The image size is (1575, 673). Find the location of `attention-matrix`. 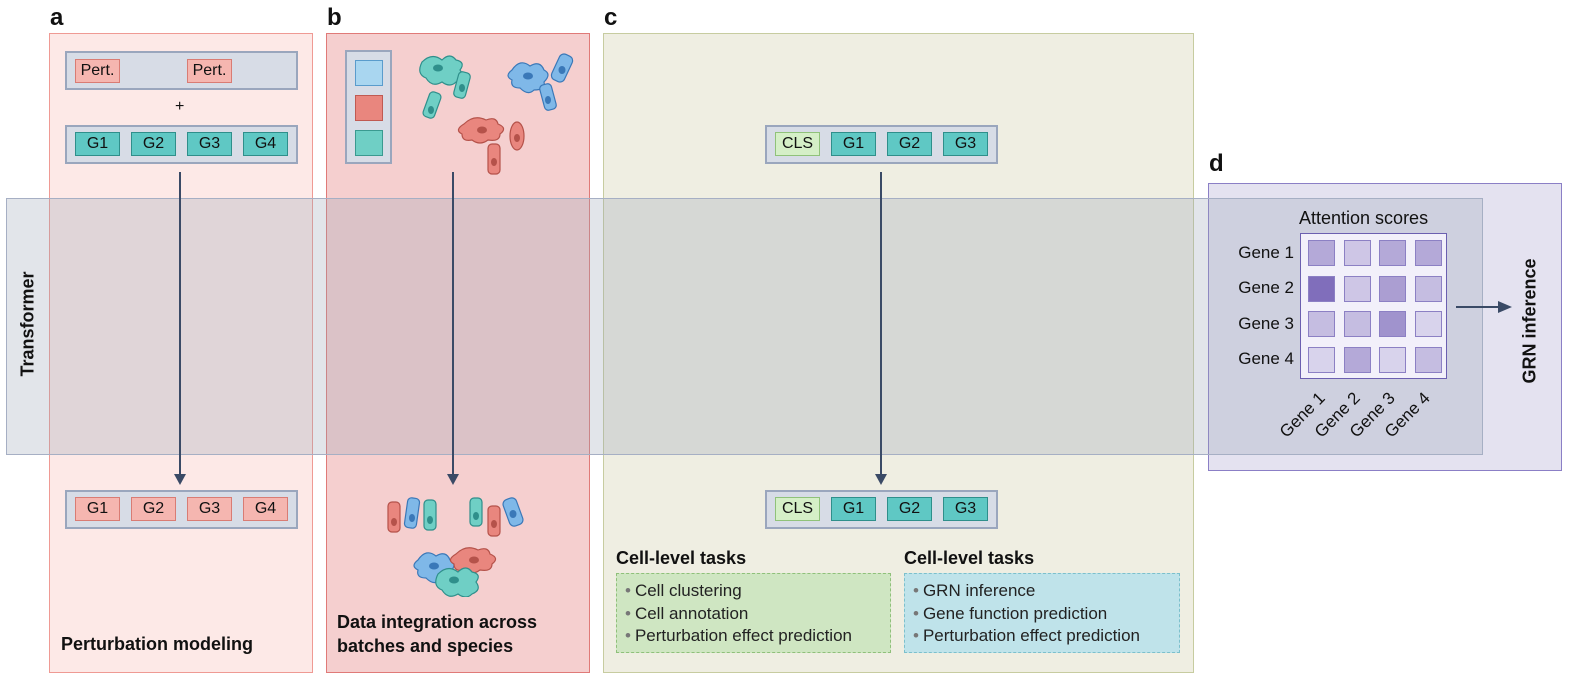

attention-matrix is located at coordinates (1373, 306).